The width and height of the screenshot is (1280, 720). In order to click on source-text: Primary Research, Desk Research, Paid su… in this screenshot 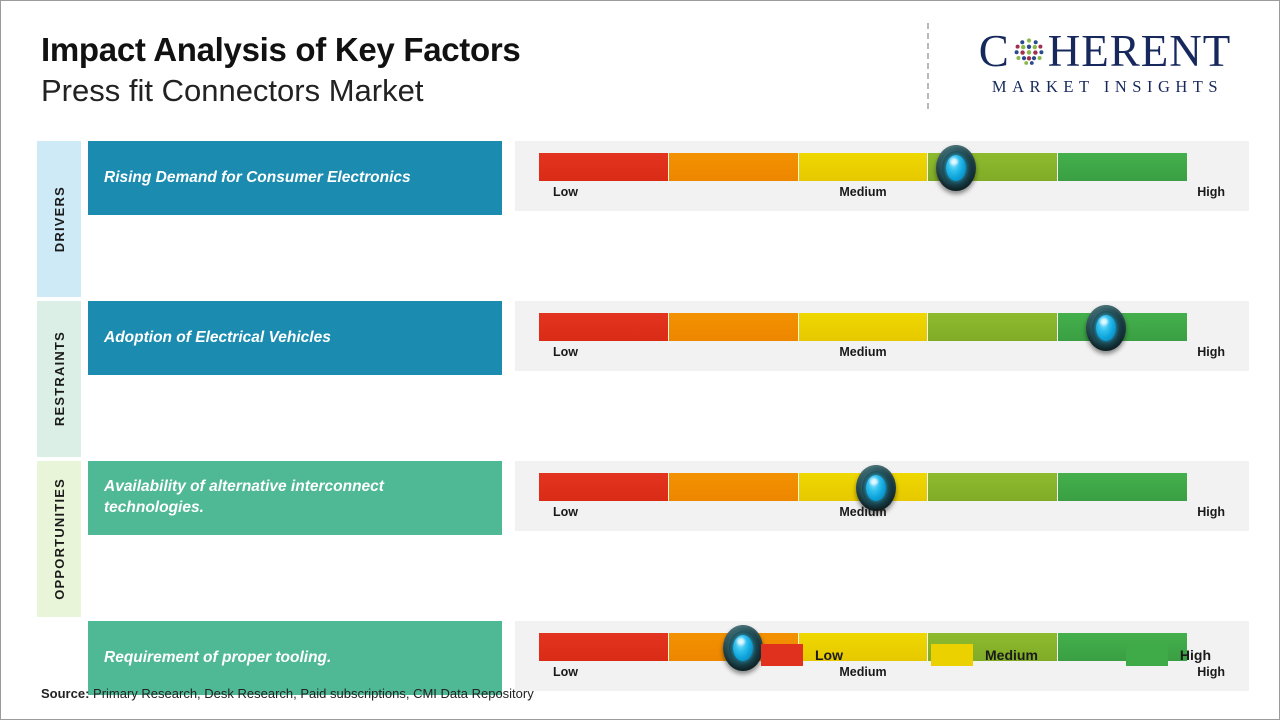, I will do `click(311, 693)`.